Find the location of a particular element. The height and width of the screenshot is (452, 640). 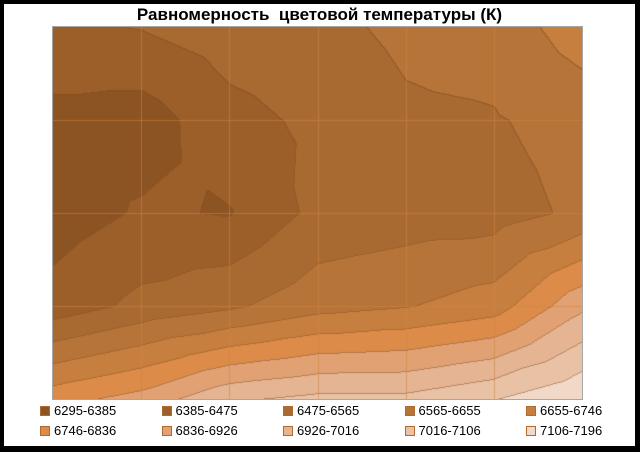

legend-label: 6295-6385 is located at coordinates (85, 410).